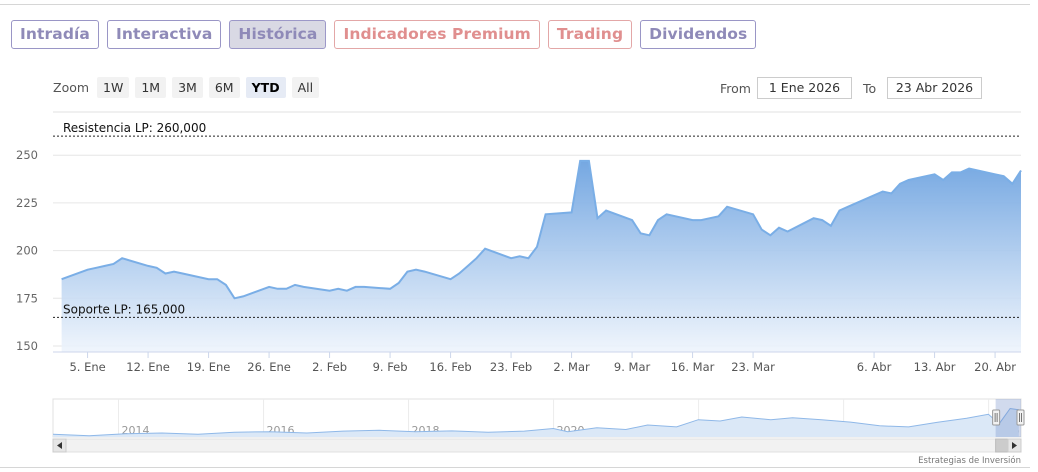 The height and width of the screenshot is (472, 1038). I want to click on tab-historica: Histórica, so click(278, 34).